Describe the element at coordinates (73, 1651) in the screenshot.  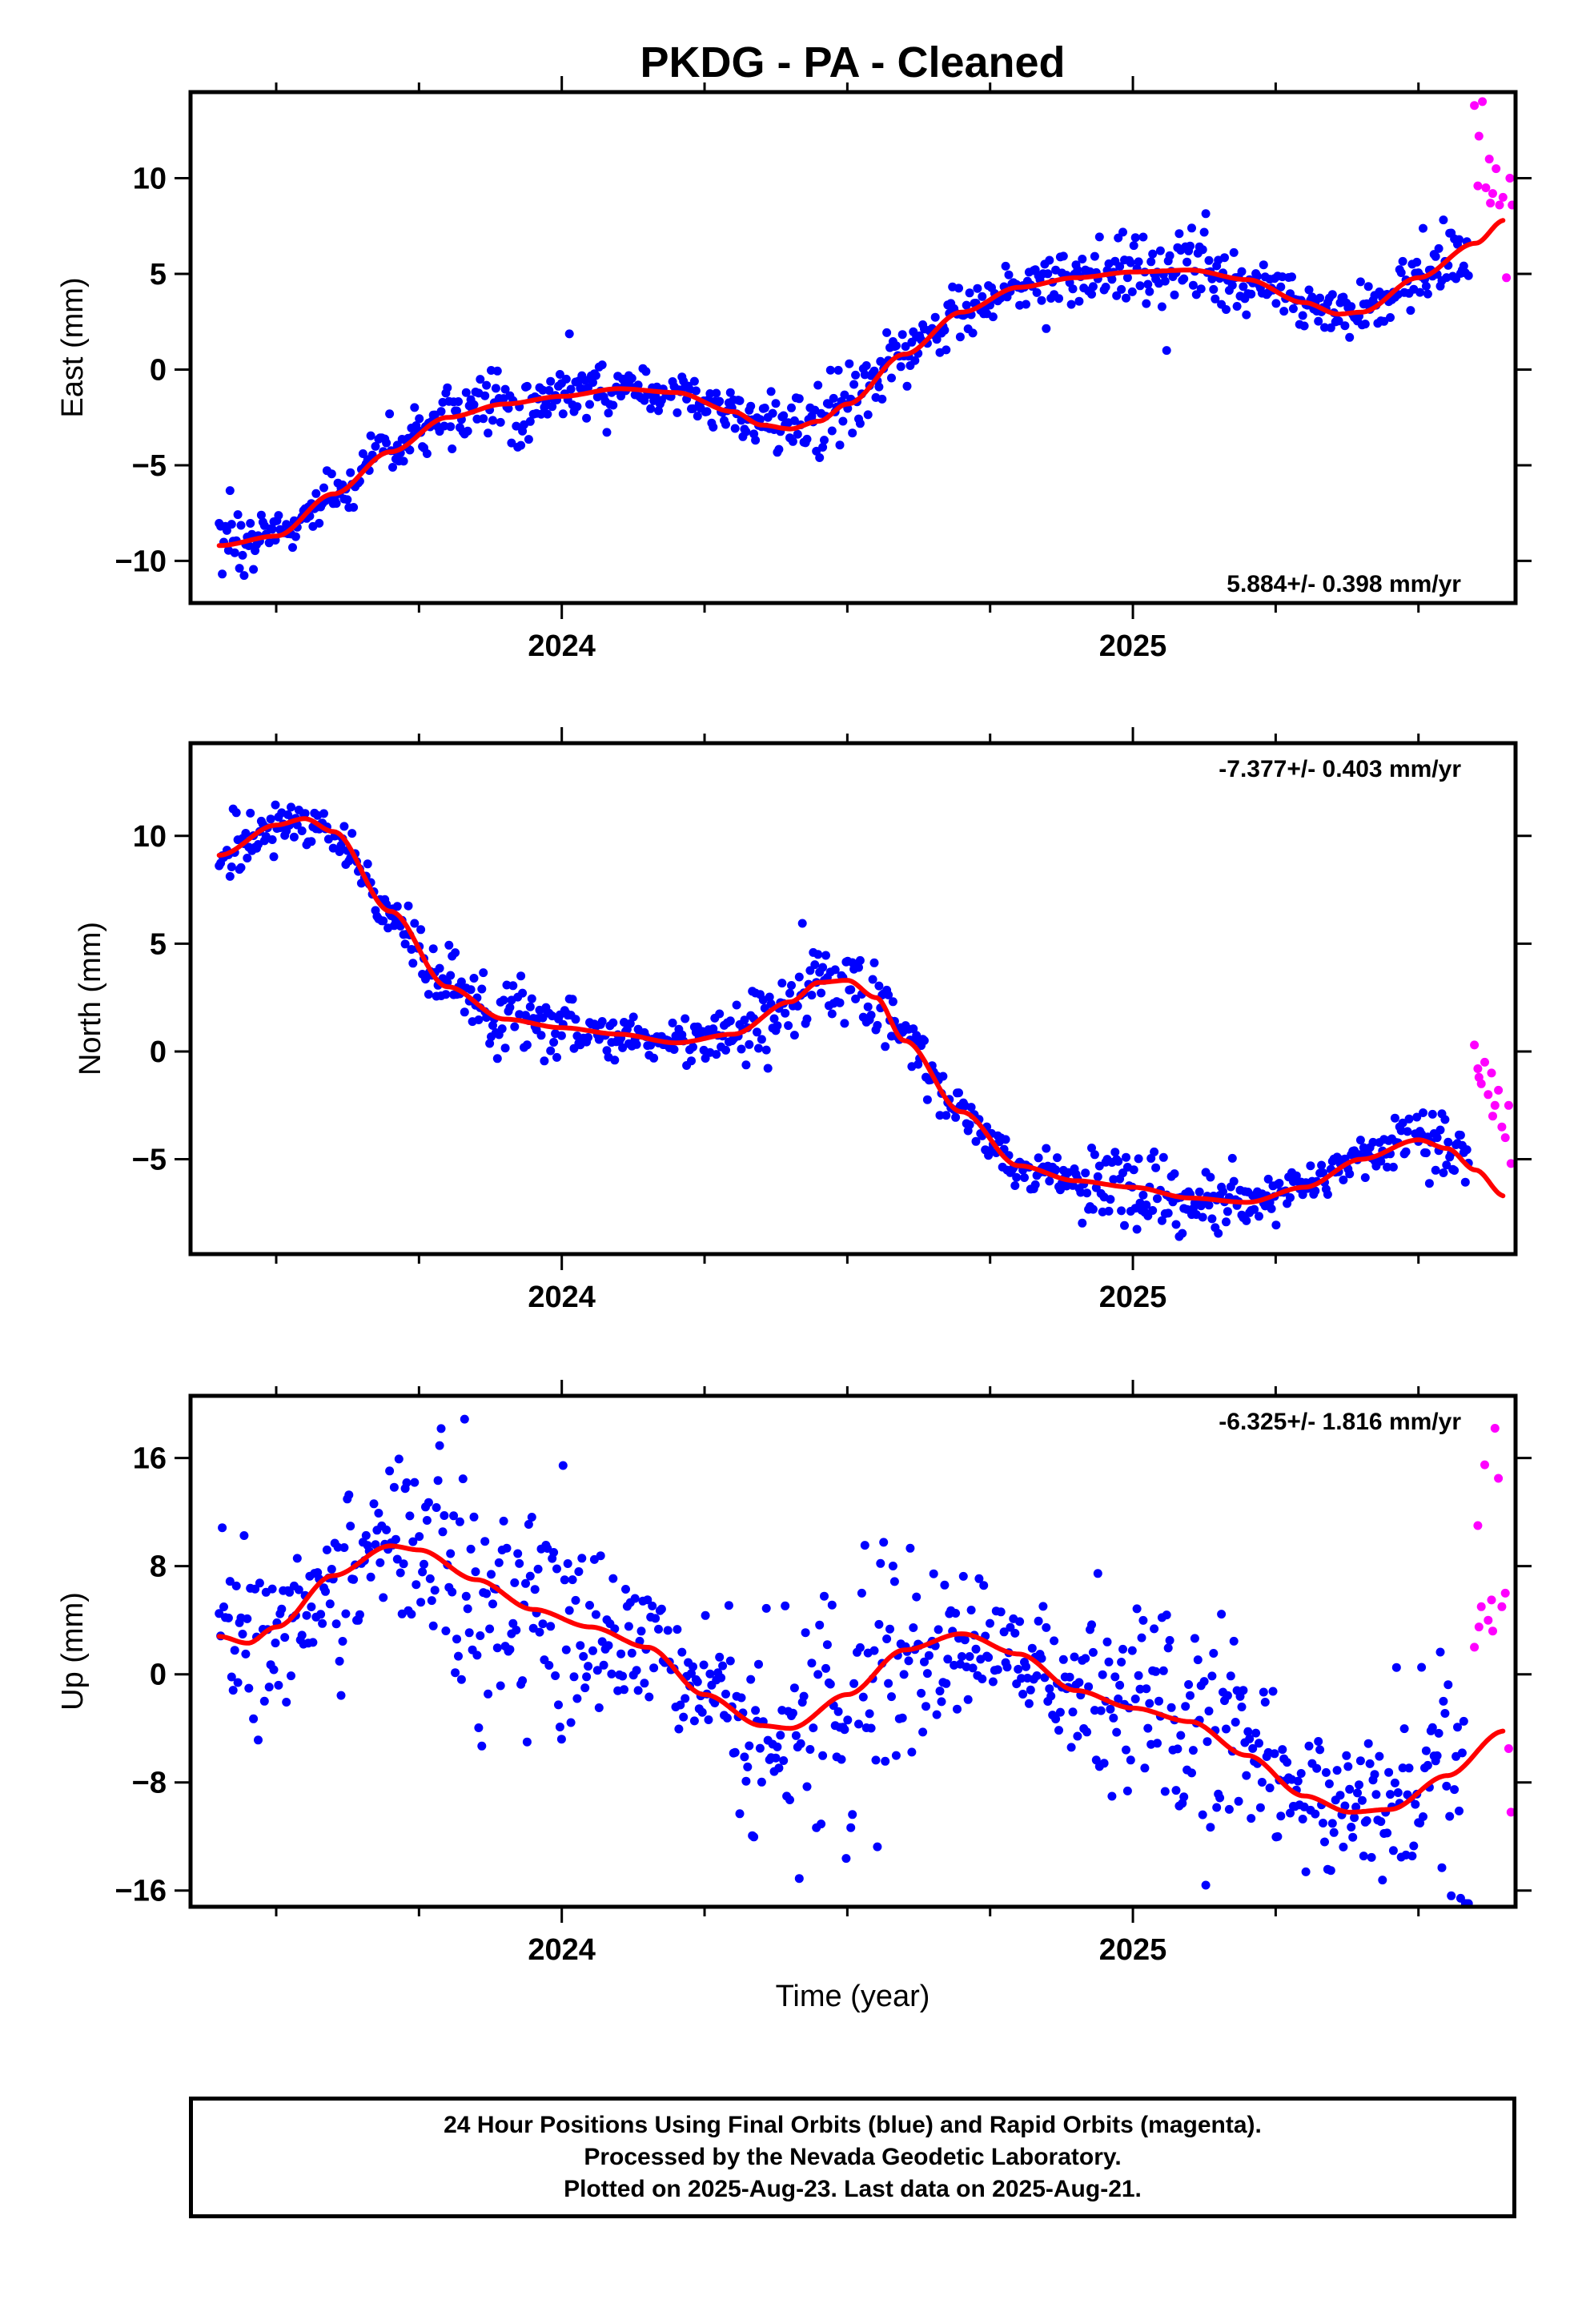
I see `up-ylabel: Up (mm)` at that location.